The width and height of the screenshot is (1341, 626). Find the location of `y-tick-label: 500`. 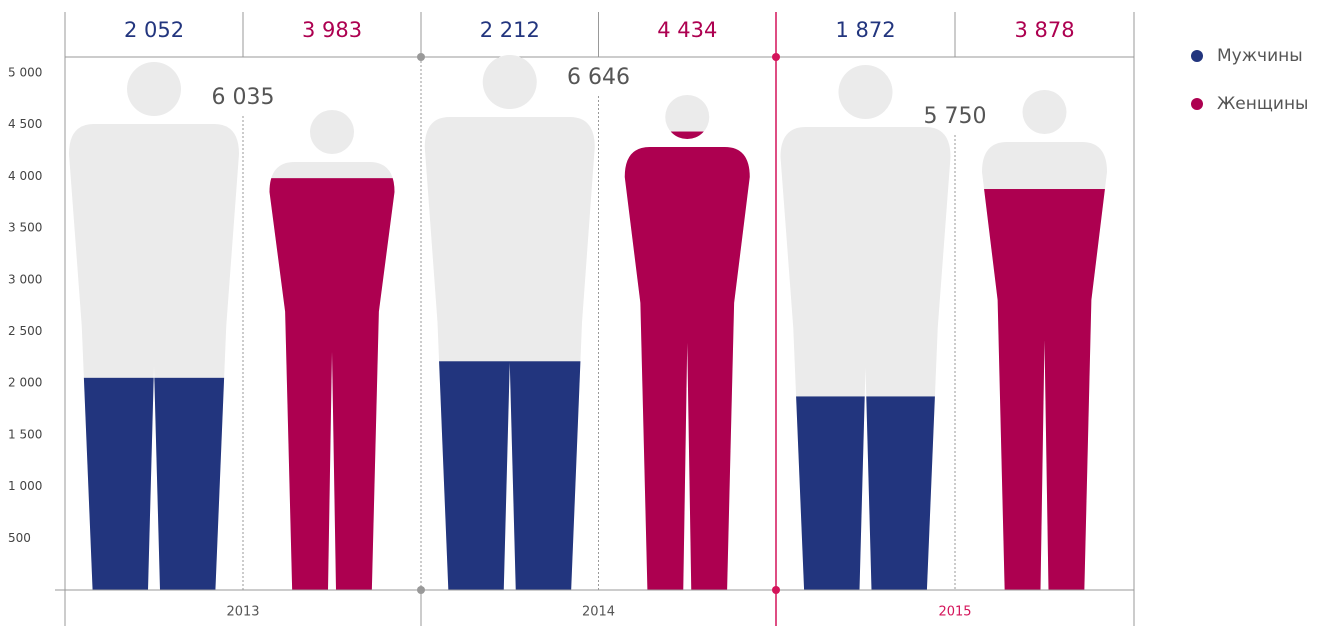

y-tick-label: 500 is located at coordinates (19, 538).